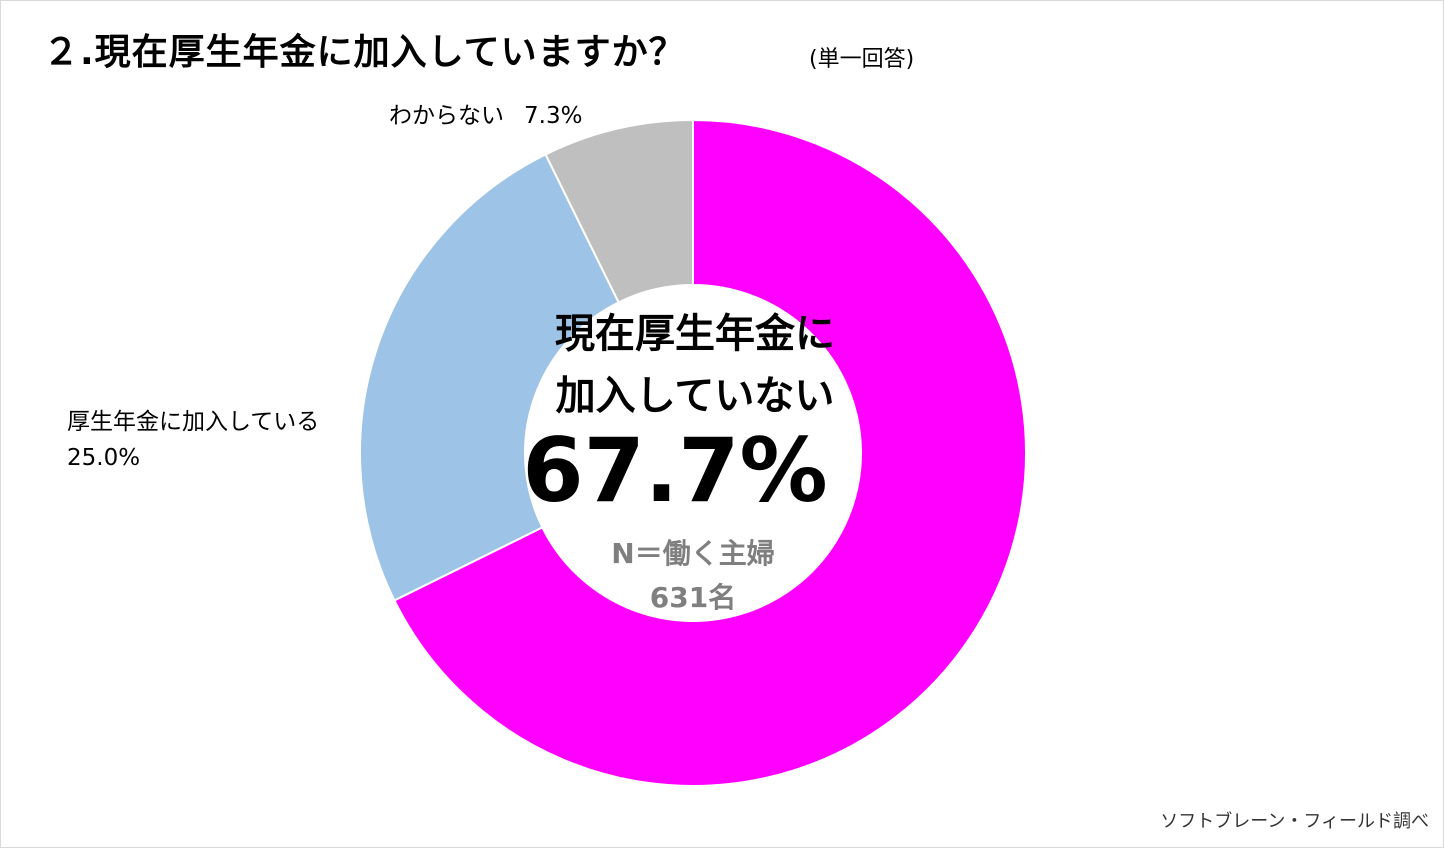 Image resolution: width=1444 pixels, height=849 pixels. I want to click on source-note: ソフトブレーン・フィールド調べ, so click(1294, 821).